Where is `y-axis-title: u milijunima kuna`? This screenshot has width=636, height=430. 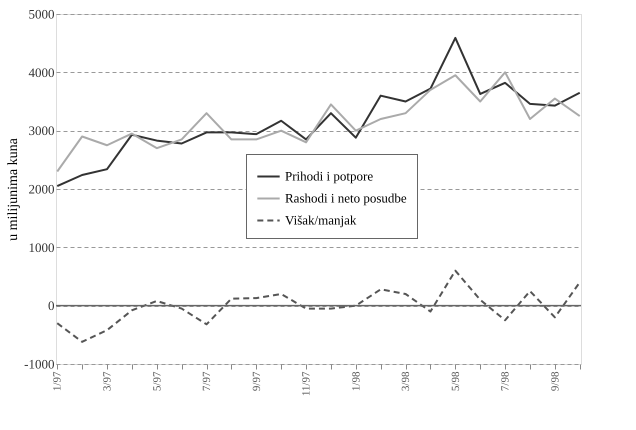 y-axis-title: u milijunima kuna is located at coordinates (14, 189).